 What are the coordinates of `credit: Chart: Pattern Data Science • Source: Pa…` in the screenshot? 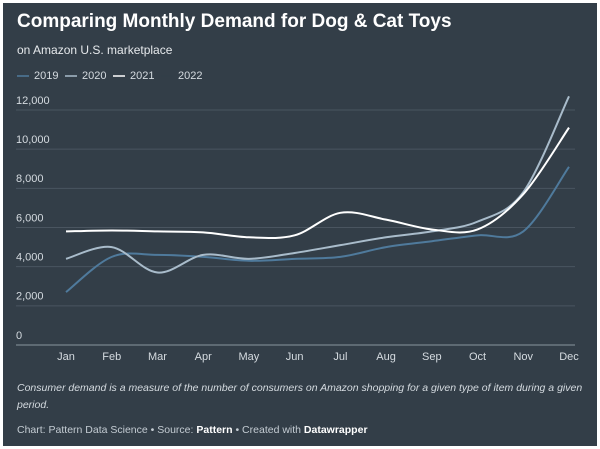 It's located at (192, 430).